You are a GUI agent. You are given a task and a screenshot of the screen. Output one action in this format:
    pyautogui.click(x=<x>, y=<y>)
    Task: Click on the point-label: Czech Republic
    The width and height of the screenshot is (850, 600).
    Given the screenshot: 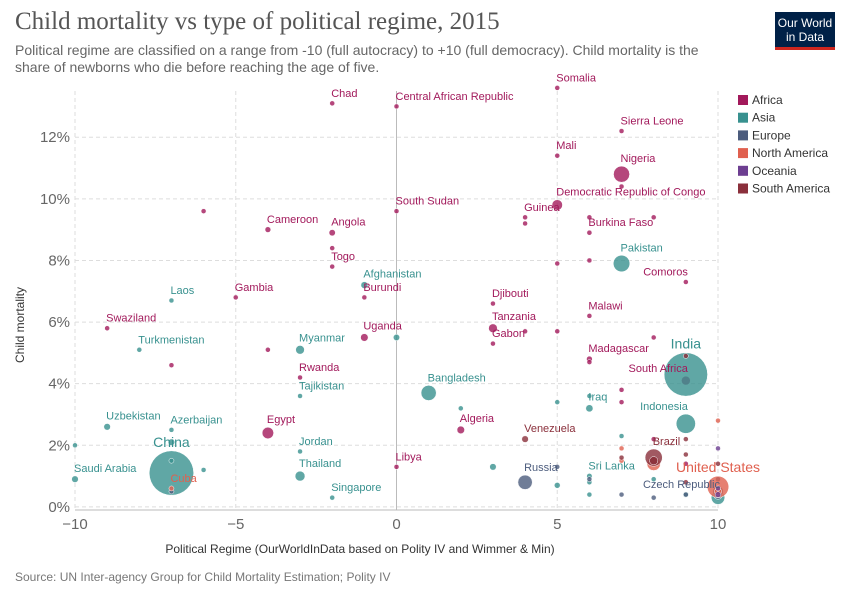 What is the action you would take?
    pyautogui.click(x=682, y=485)
    